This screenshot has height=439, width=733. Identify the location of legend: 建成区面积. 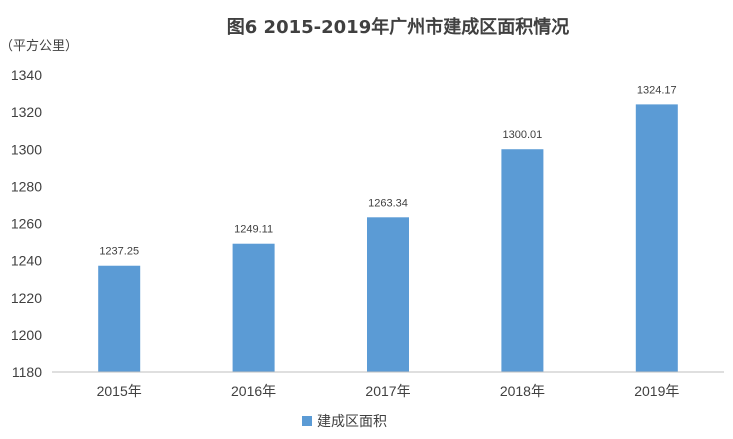
(344, 422).